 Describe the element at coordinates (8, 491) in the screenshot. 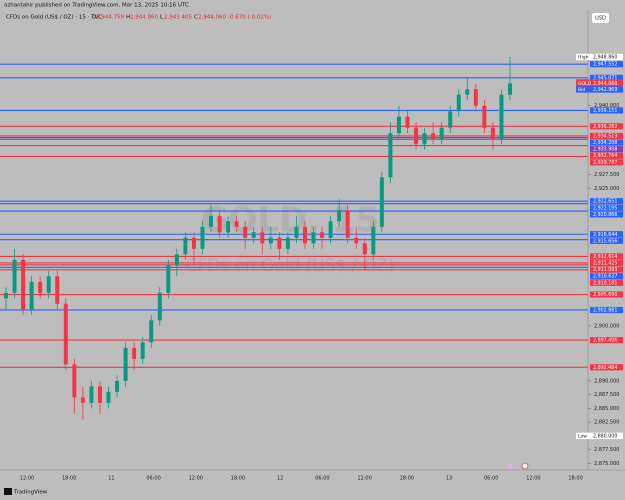

I see `logo` at that location.